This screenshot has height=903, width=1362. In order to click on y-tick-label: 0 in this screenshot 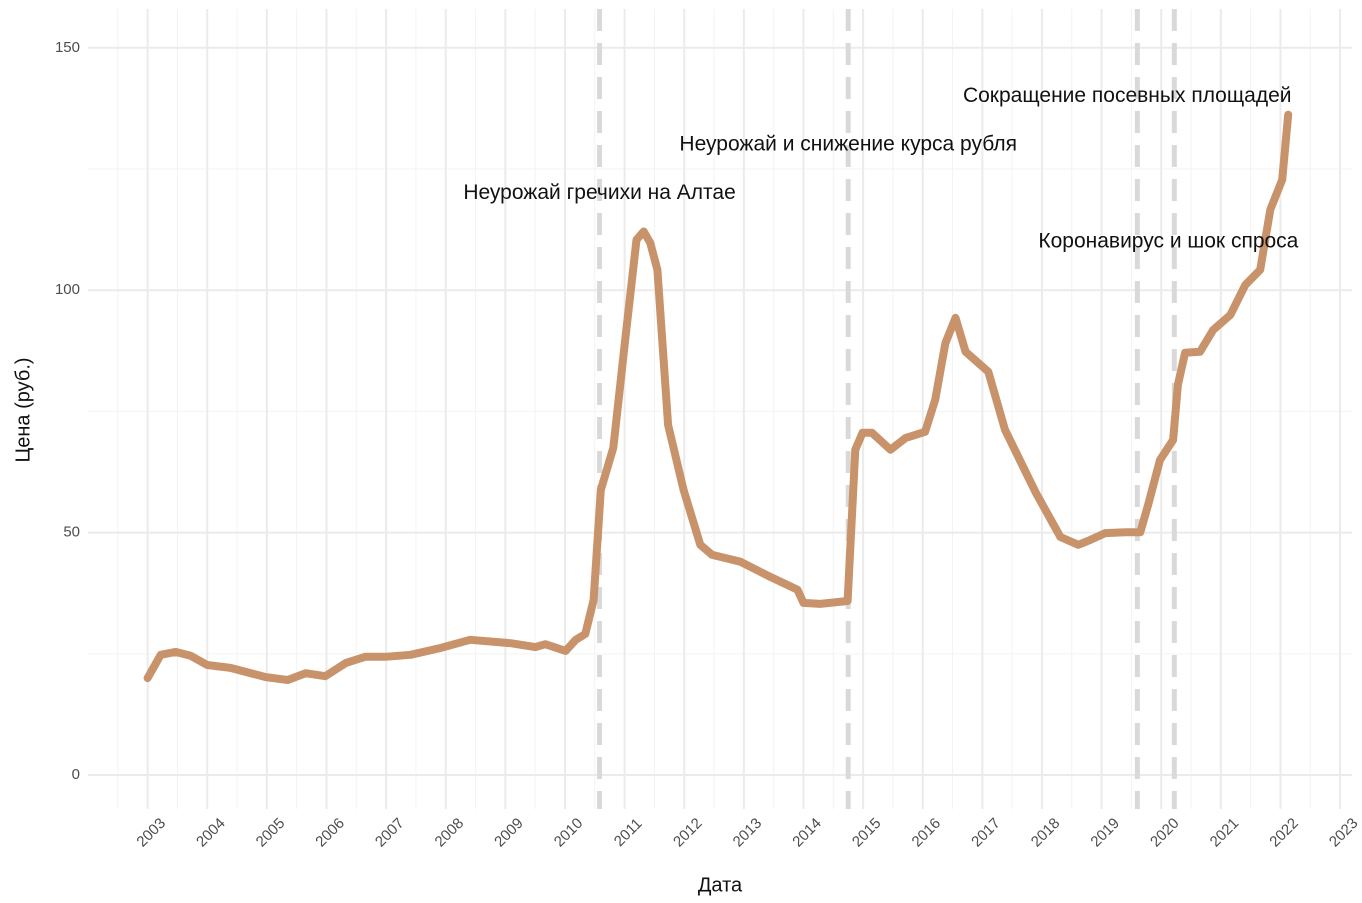, I will do `click(76, 774)`.